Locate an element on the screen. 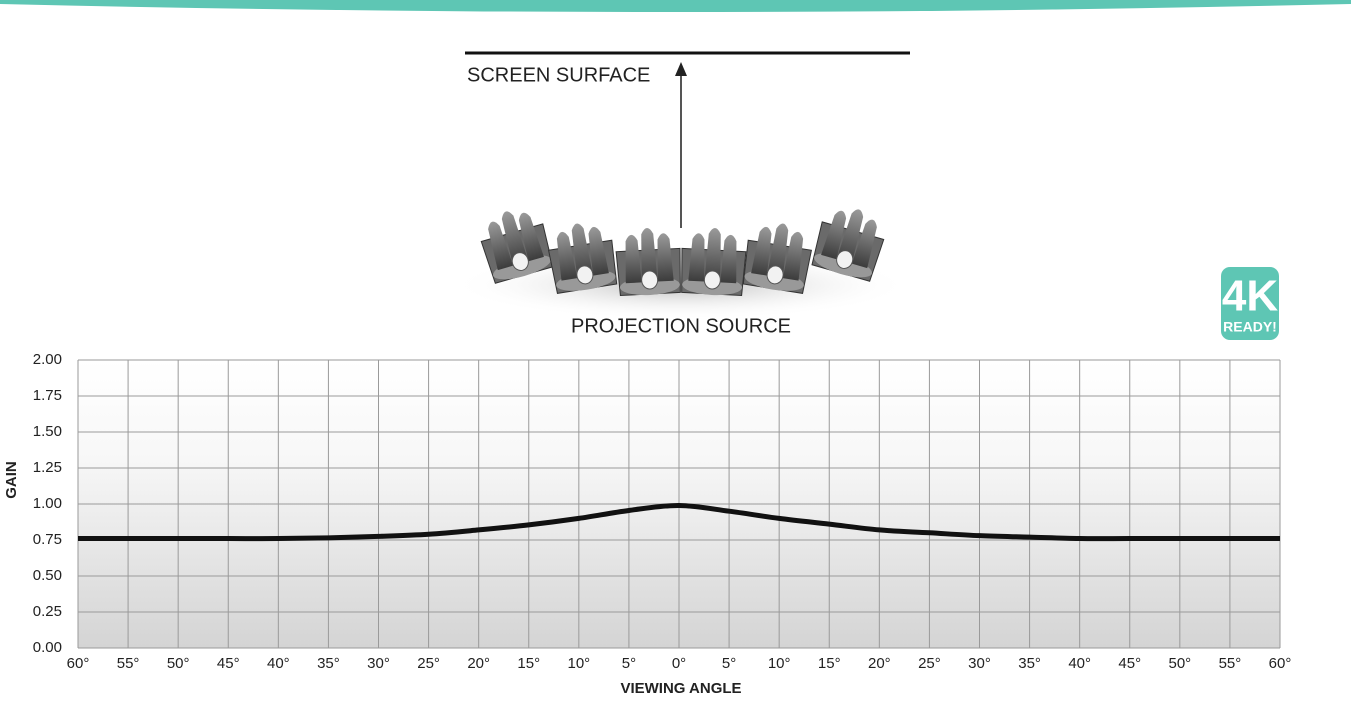 The image size is (1351, 703). badge is located at coordinates (1250, 303).